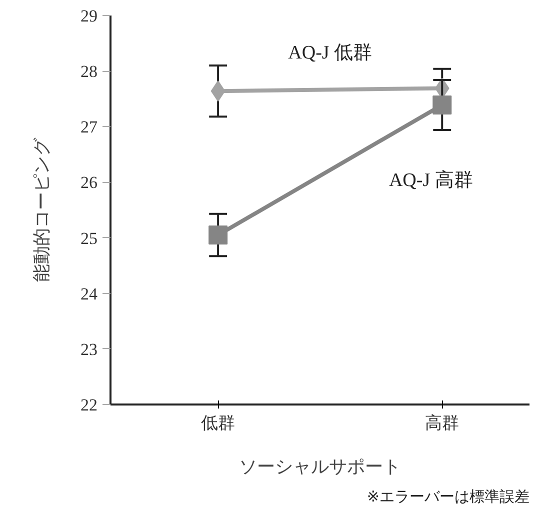 The width and height of the screenshot is (534, 510). Describe the element at coordinates (89, 405) in the screenshot. I see `y-tick-label: 22` at that location.